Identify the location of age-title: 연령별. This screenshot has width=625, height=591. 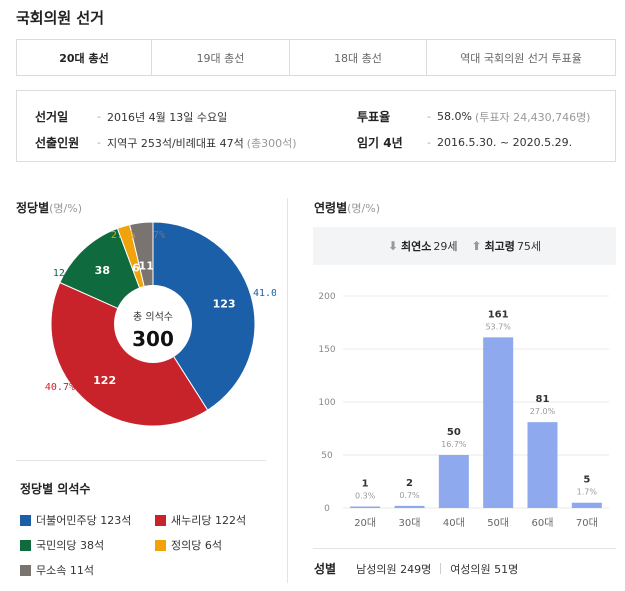
(331, 208).